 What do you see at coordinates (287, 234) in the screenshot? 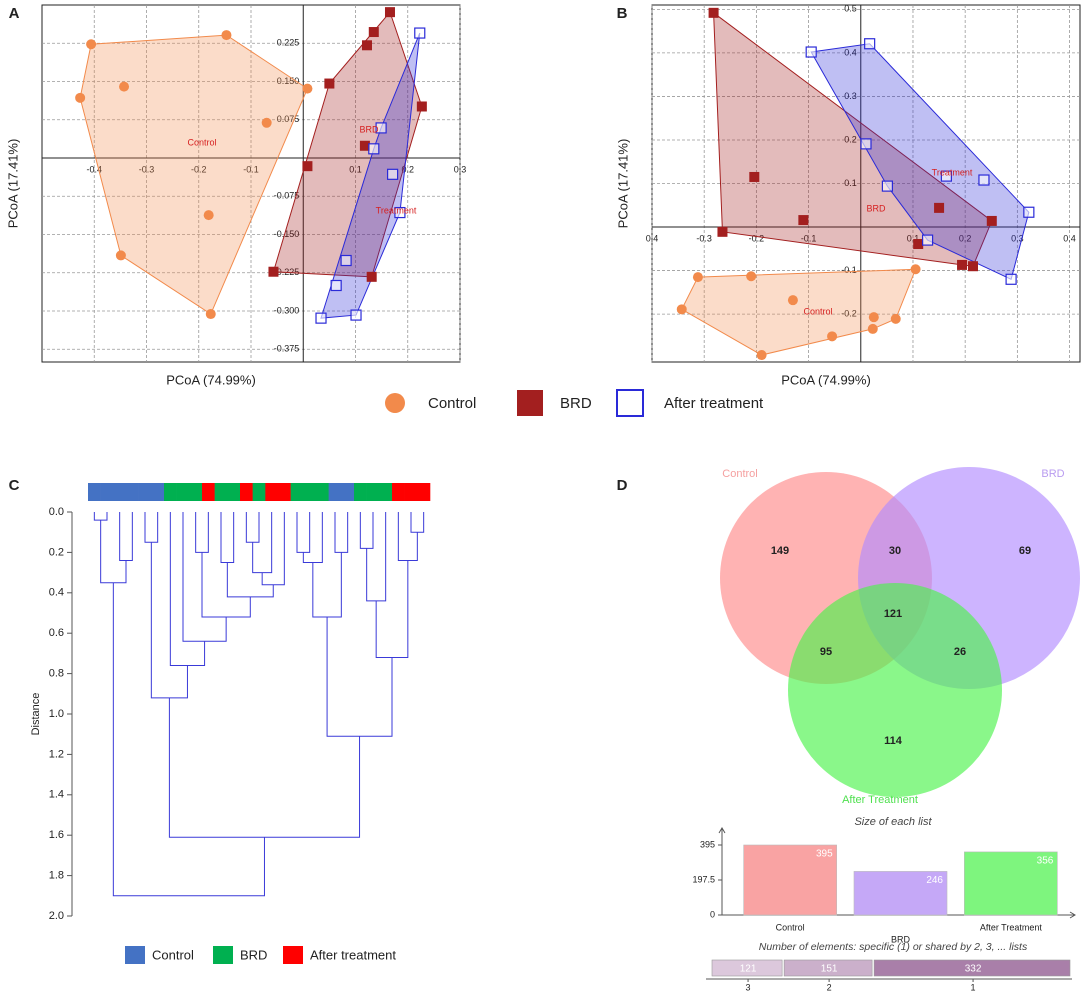
I see `y-tick-label: -0.150` at bounding box center [287, 234].